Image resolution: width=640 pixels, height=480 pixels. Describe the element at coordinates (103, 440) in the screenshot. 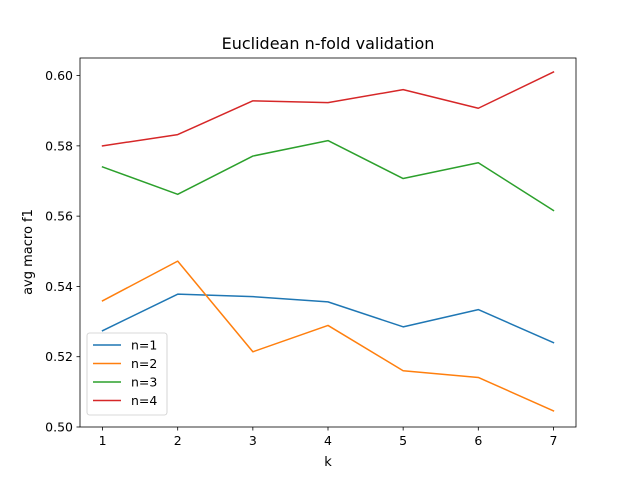

I see `x-tick-label: 1` at that location.